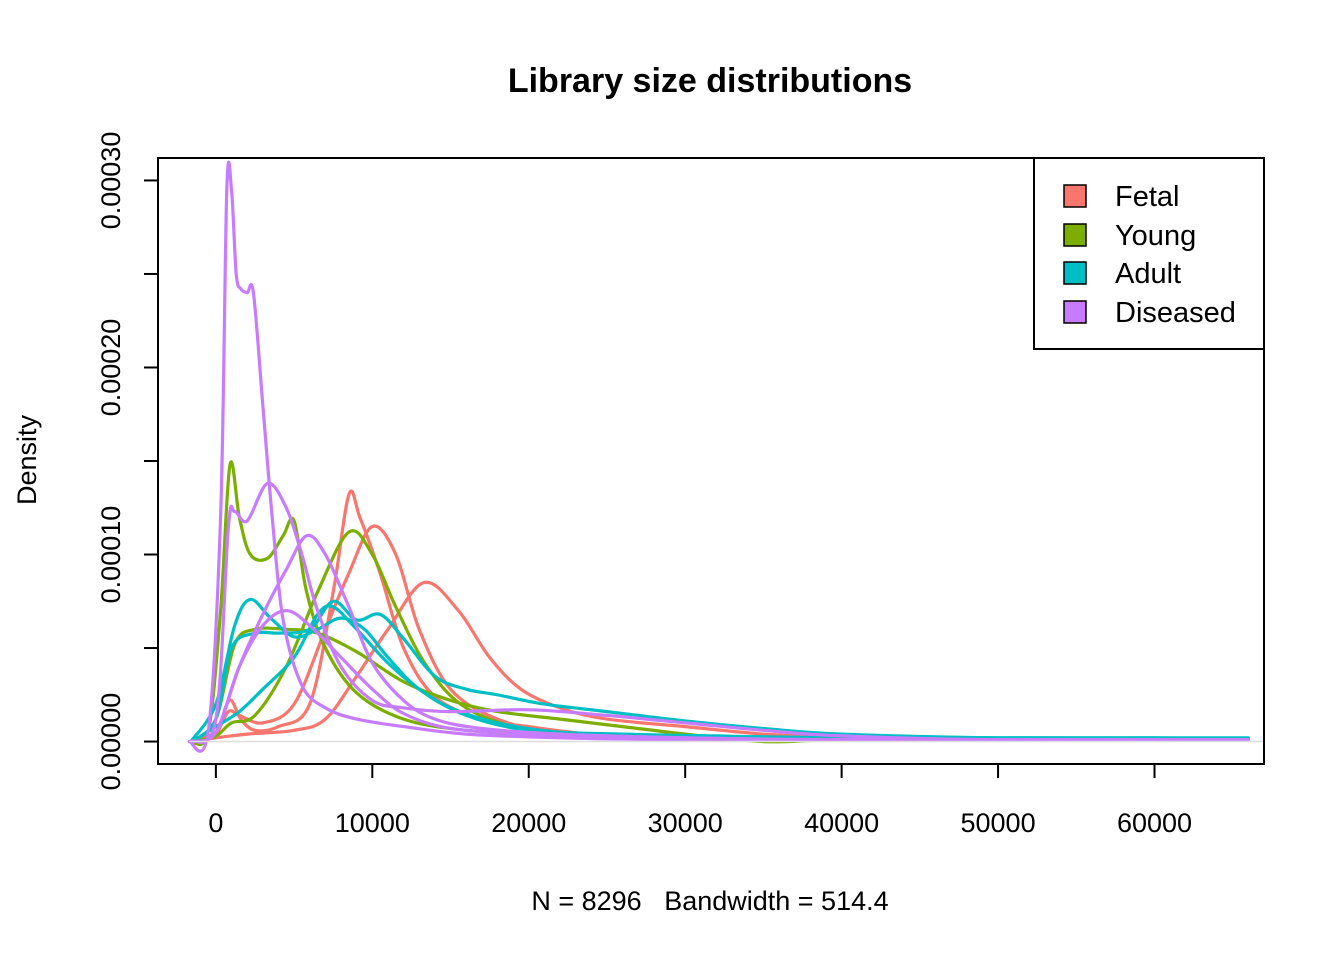 The image size is (1344, 960). What do you see at coordinates (111, 368) in the screenshot?
I see `y-tick-label: 0.00020` at bounding box center [111, 368].